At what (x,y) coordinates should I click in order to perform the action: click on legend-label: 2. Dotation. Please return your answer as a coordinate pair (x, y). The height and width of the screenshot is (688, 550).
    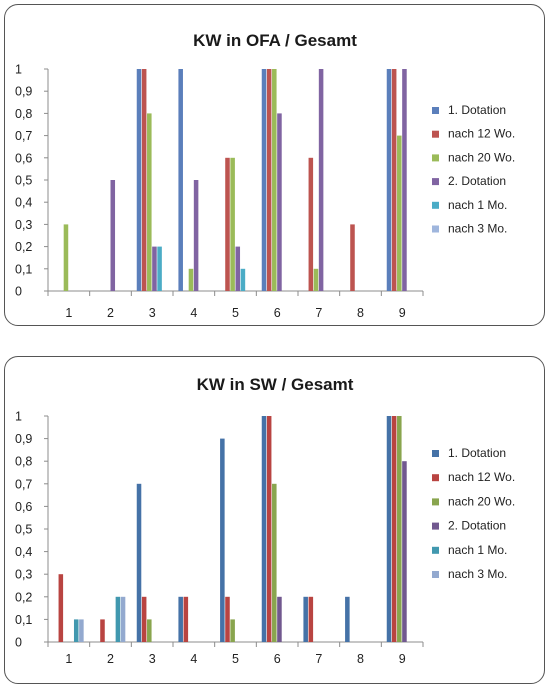
    Looking at the image, I should click on (477, 181).